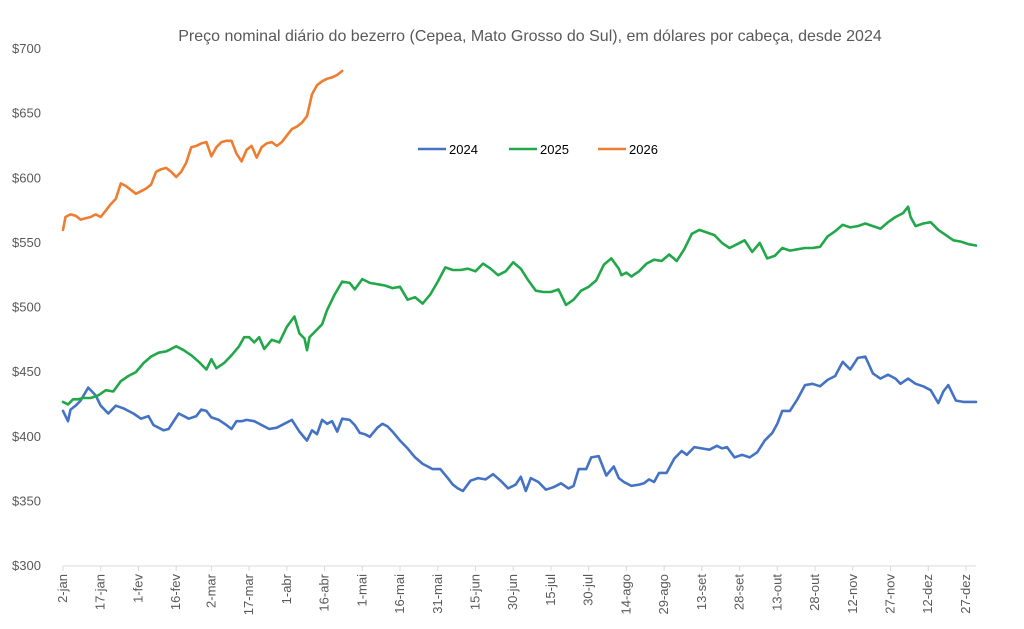  I want to click on y-tick-label: $350, so click(26, 500).